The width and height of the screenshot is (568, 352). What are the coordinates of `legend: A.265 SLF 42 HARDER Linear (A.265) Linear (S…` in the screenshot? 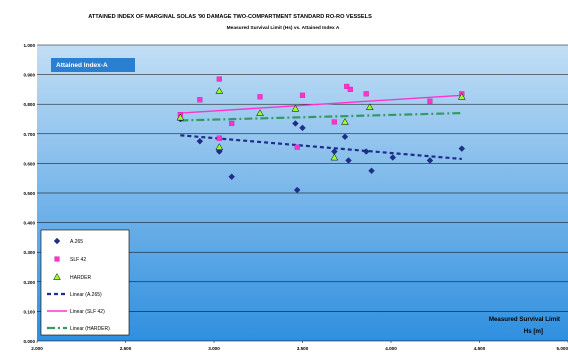 It's located at (85, 282).